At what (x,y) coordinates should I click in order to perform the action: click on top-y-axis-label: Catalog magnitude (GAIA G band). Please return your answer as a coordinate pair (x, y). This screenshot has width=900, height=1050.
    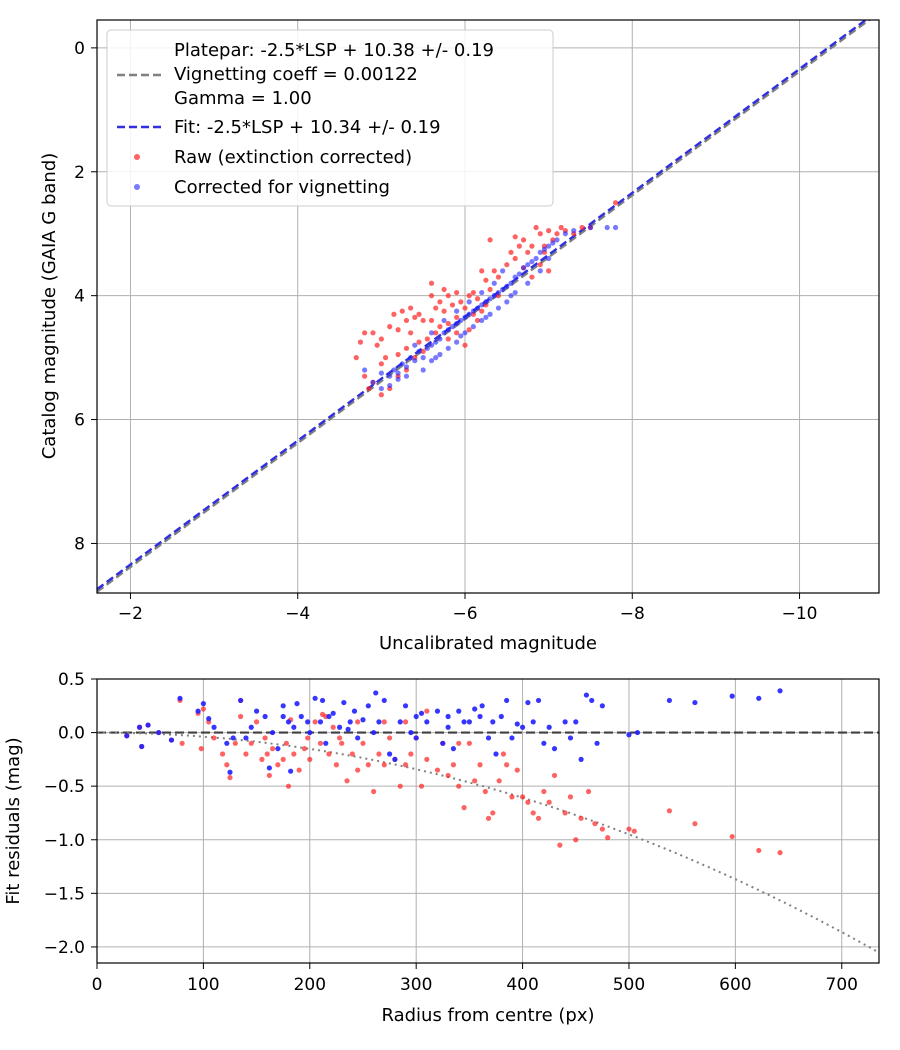
    Looking at the image, I should click on (49, 306).